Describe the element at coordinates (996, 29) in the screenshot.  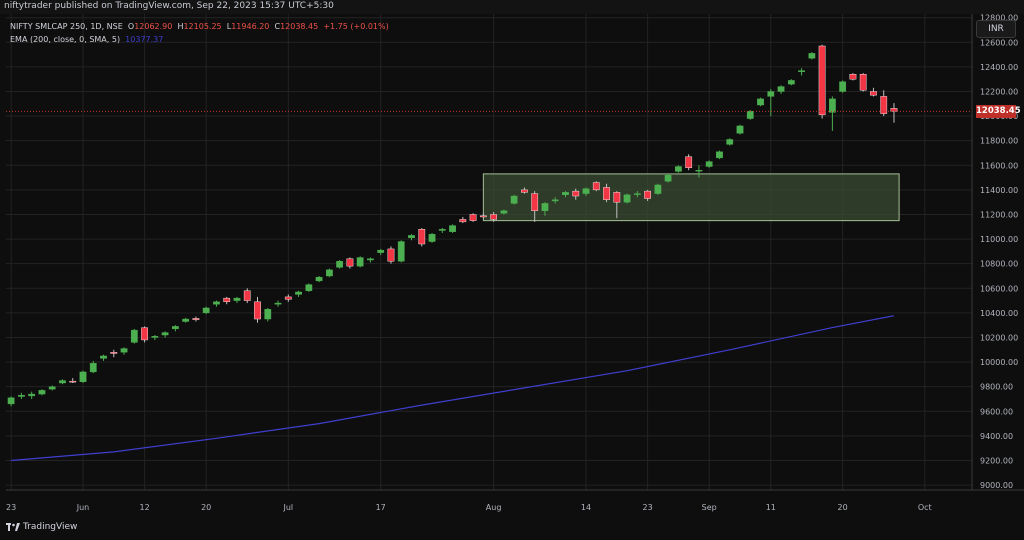
I see `currency-button: INR` at that location.